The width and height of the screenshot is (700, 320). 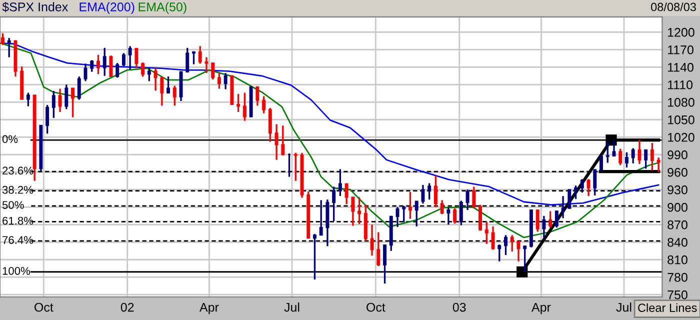 I want to click on text: EMA(200), so click(x=107, y=8).